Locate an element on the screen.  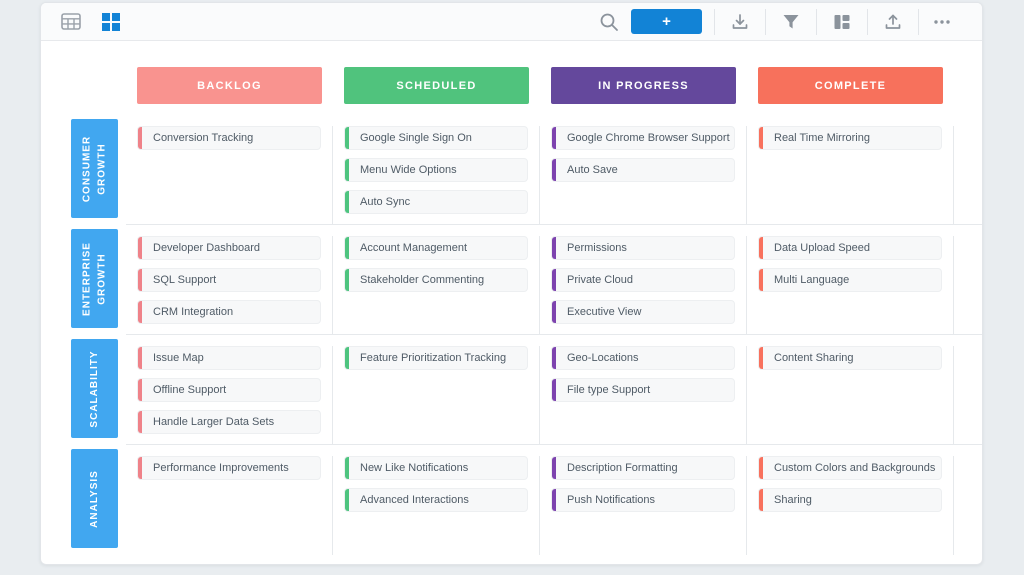
card: New Like Notifications is located at coordinates (436, 468).